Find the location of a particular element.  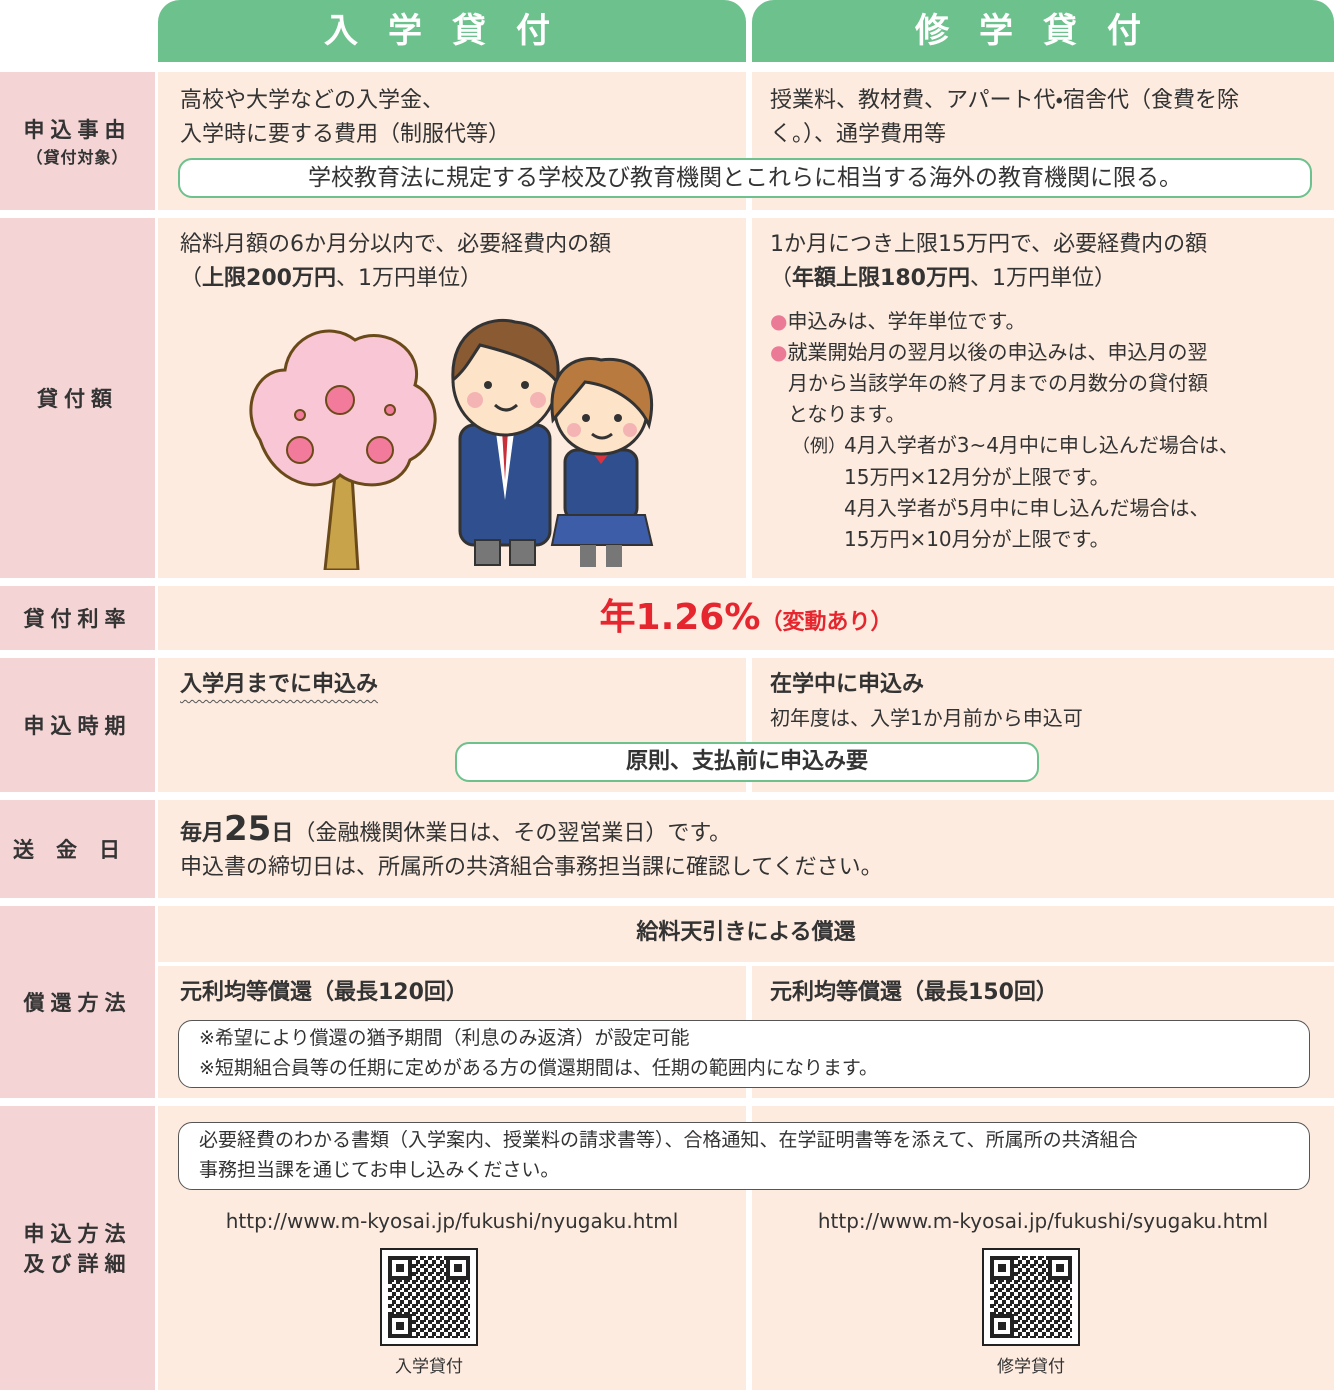

prefix: （例） is located at coordinates (819, 446).